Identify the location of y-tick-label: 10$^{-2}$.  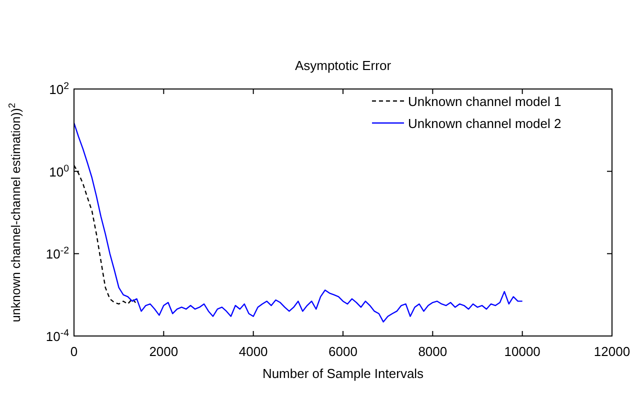
(57, 253).